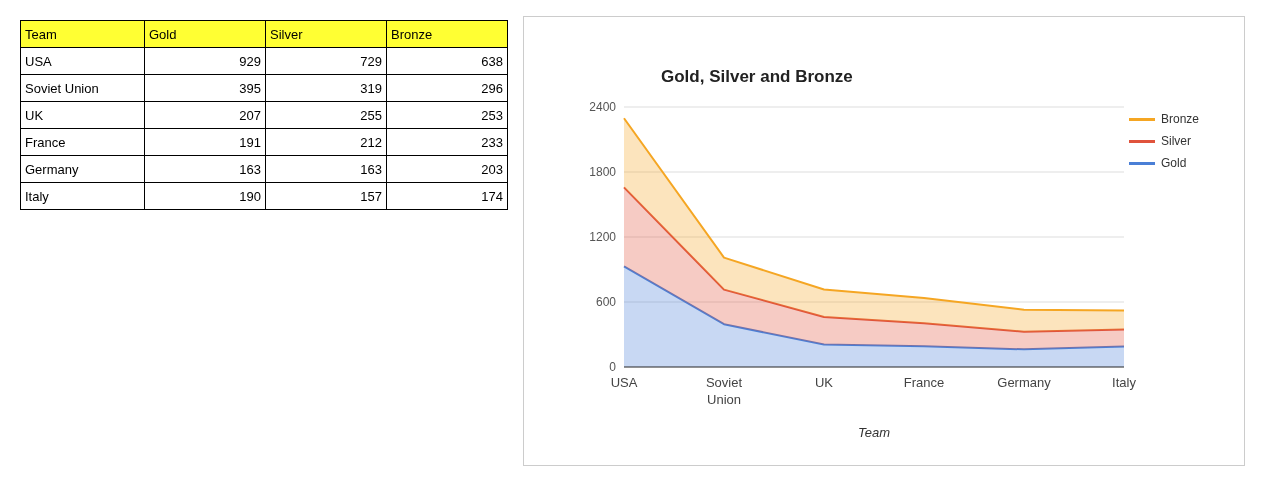 The height and width of the screenshot is (484, 1265). Describe the element at coordinates (1024, 382) in the screenshot. I see `x-tick-label: Germany` at that location.